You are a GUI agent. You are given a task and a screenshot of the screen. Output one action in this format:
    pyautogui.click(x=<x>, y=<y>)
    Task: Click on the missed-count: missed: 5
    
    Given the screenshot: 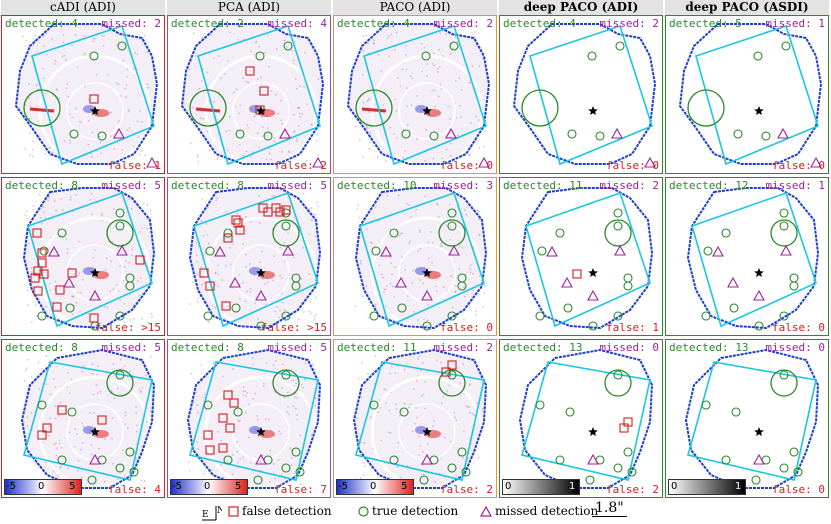 What is the action you would take?
    pyautogui.click(x=297, y=185)
    